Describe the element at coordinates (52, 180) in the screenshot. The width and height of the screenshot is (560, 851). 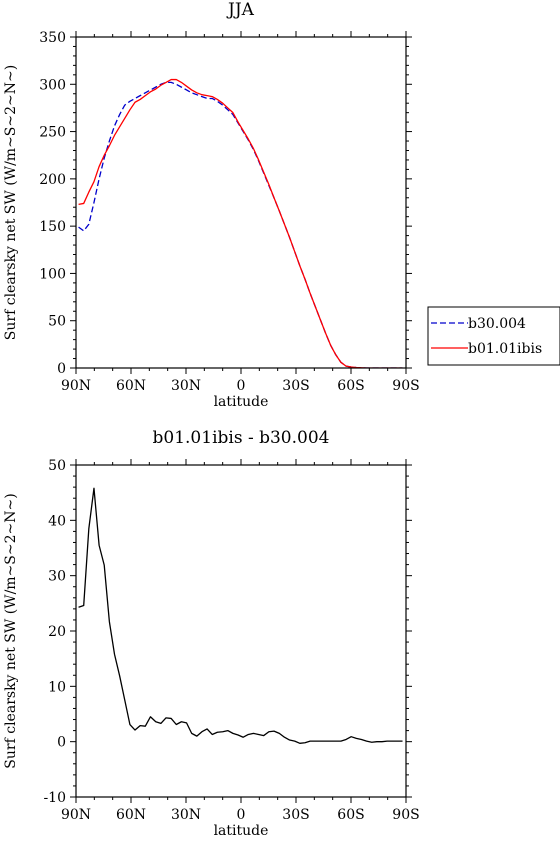
I see `y-tick-label: 200` at that location.